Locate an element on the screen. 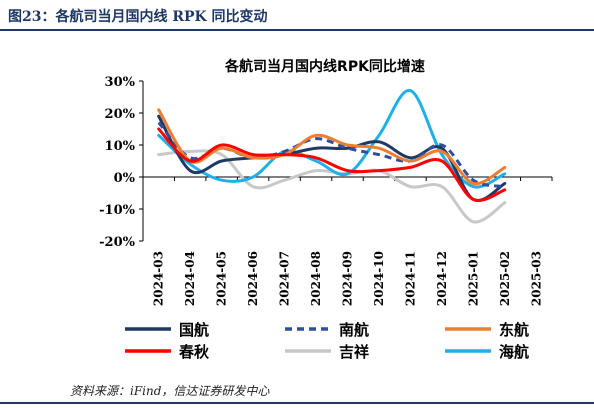  x-tick-label: 2024-03 is located at coordinates (159, 278).